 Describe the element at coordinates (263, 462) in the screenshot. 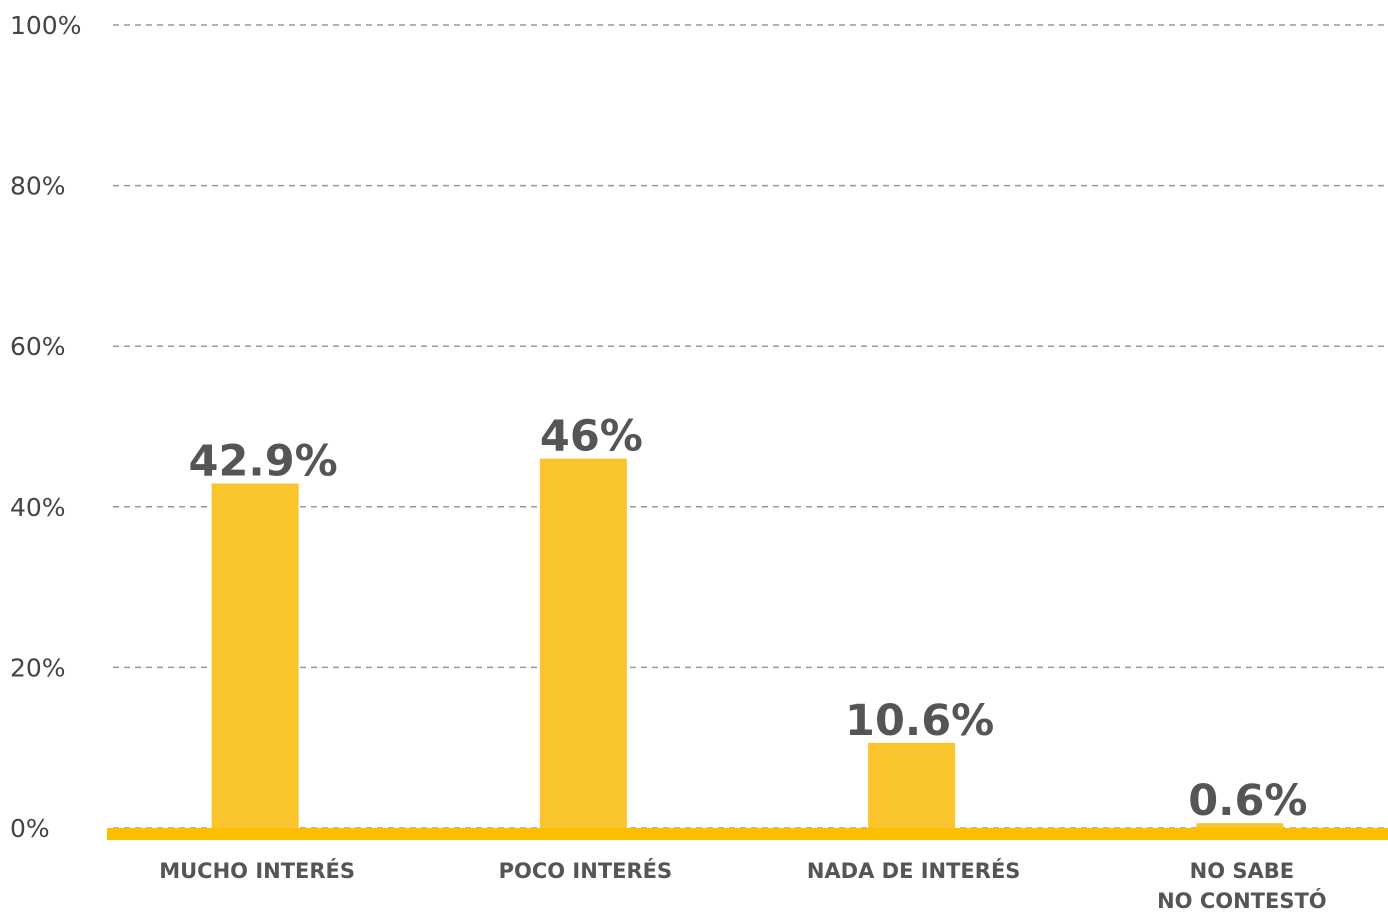

I see `value-label: 42.9%` at that location.